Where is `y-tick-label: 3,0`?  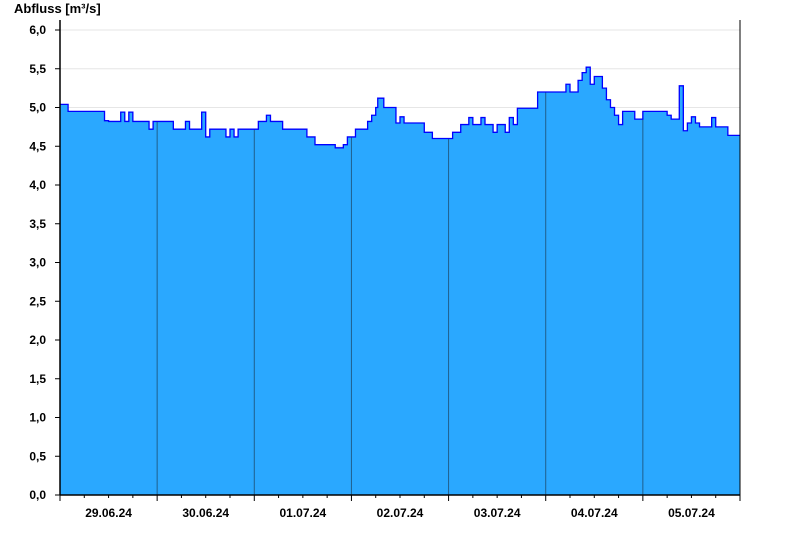 y-tick-label: 3,0 is located at coordinates (37, 263).